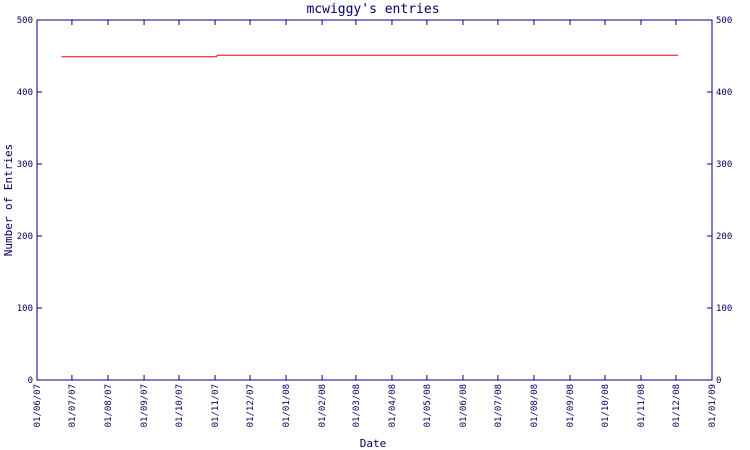 The image size is (750, 450). Describe the element at coordinates (724, 93) in the screenshot. I see `y2-tick-label: 400` at that location.